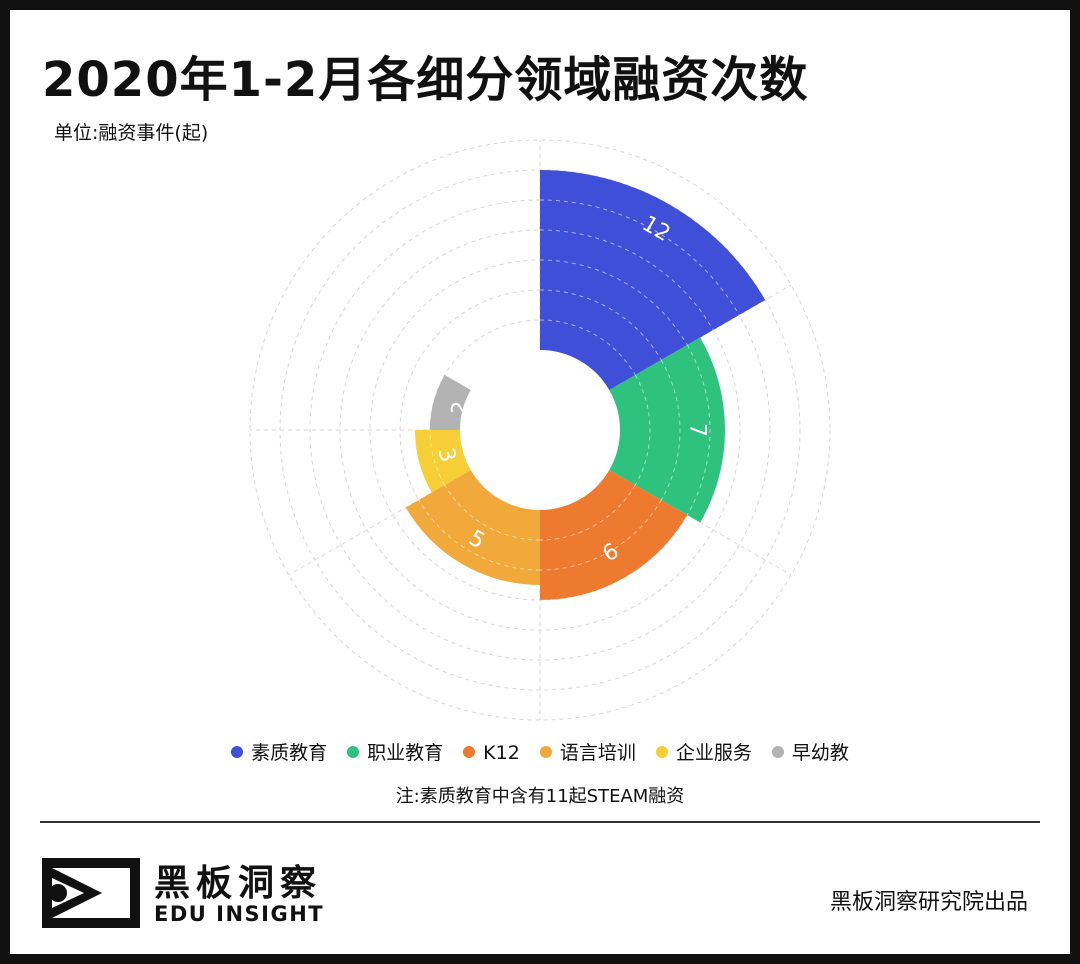  Describe the element at coordinates (425, 80) in the screenshot. I see `page-title: 2020年1-2月各细分领域融资次数` at that location.